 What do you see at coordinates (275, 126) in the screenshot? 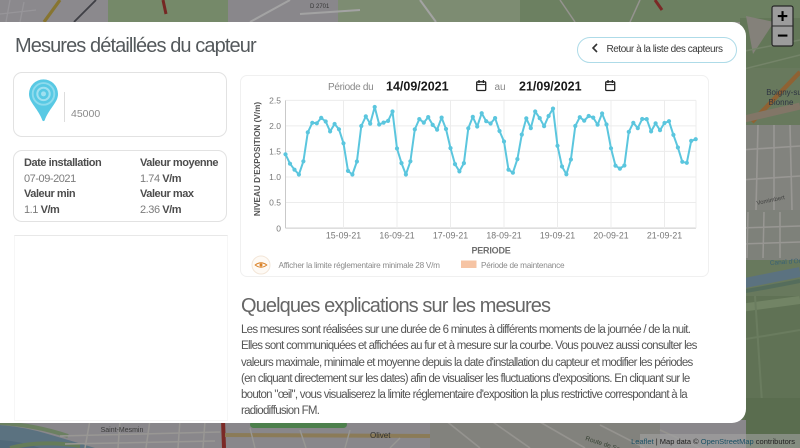
I see `svg-text: 2.0` at bounding box center [275, 126].